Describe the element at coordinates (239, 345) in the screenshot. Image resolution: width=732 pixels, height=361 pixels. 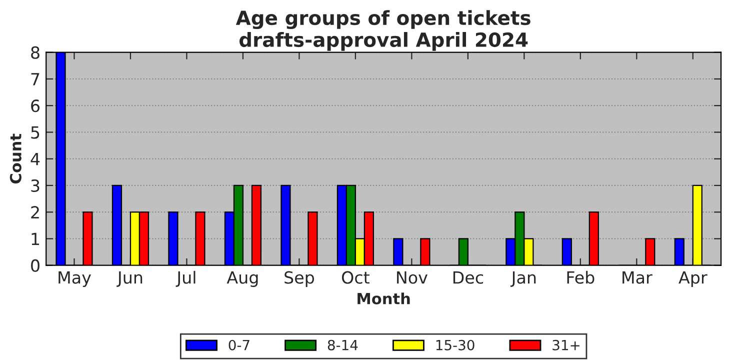
I see `legend-label: 0-7` at that location.